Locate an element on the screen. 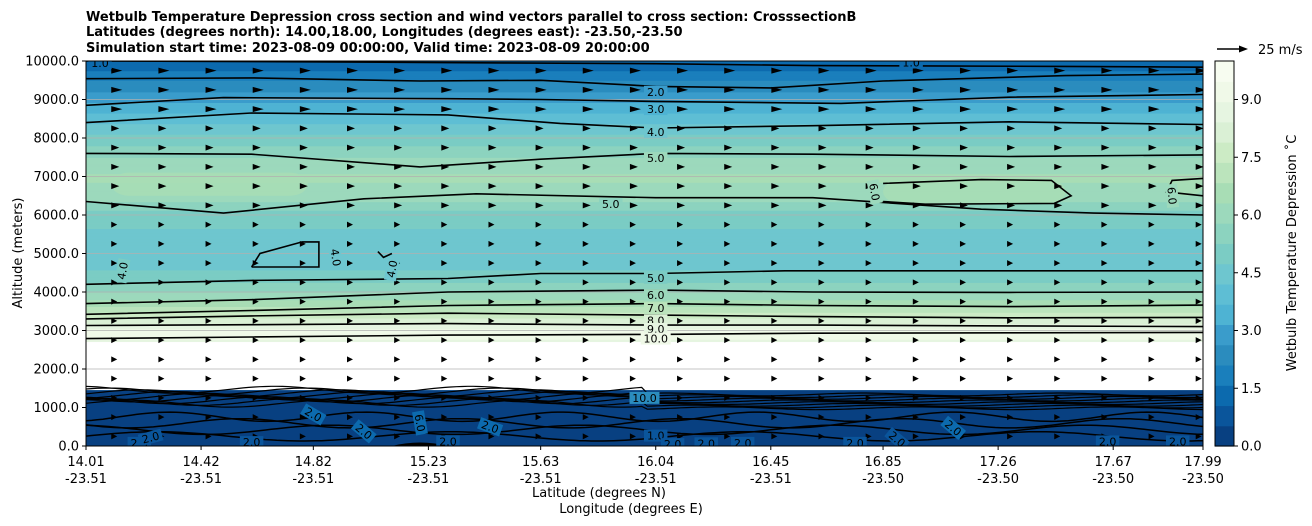  colorbar-tick-label: 3.0 is located at coordinates (1251, 331).